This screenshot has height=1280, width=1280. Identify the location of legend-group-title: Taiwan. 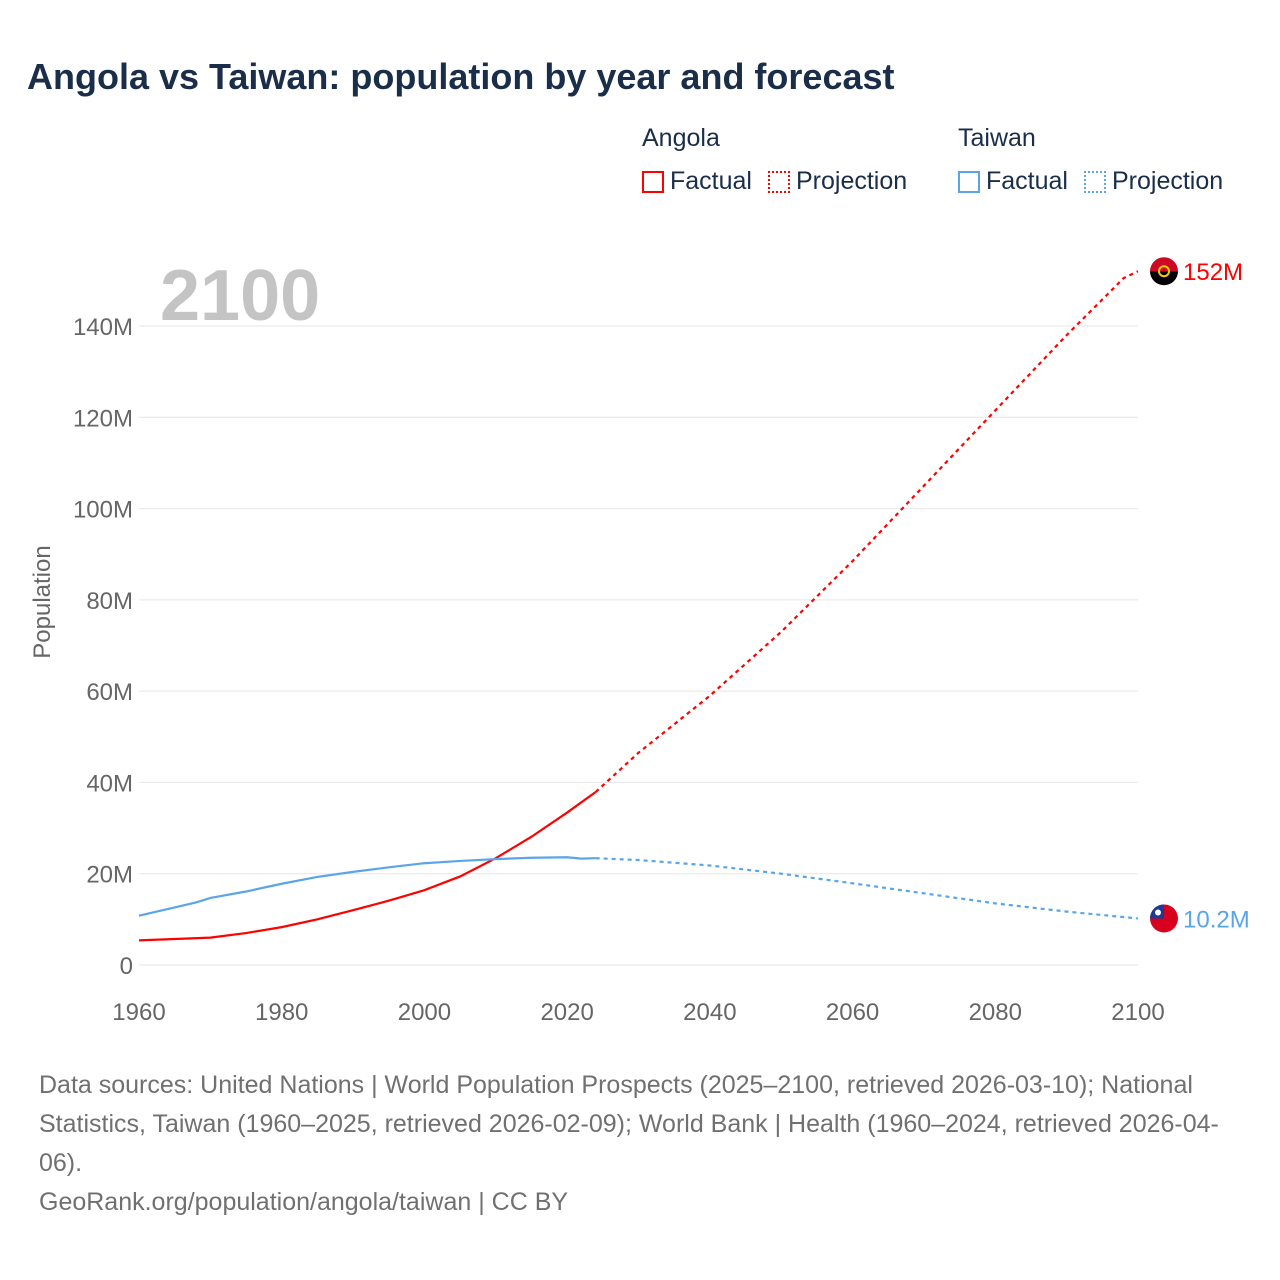
(997, 138).